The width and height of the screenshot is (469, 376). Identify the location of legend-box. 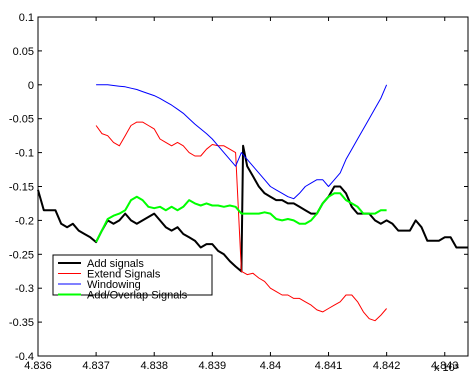
(132, 275).